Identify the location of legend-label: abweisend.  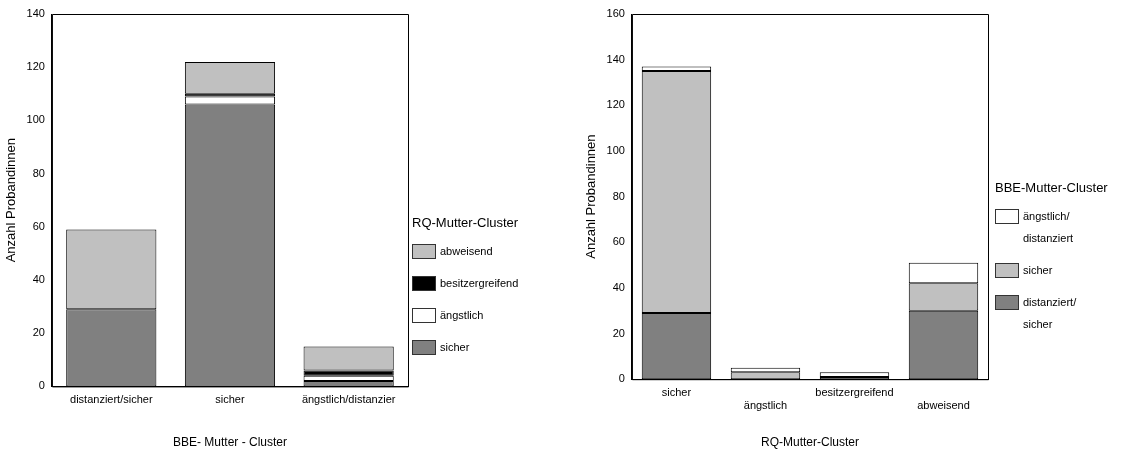
(467, 251).